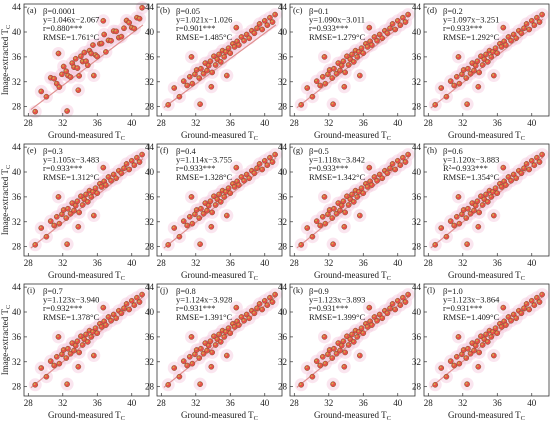 Image resolution: width=550 pixels, height=428 pixels. What do you see at coordinates (63, 28) in the screenshot?
I see `r-label: r=0.880***` at bounding box center [63, 28].